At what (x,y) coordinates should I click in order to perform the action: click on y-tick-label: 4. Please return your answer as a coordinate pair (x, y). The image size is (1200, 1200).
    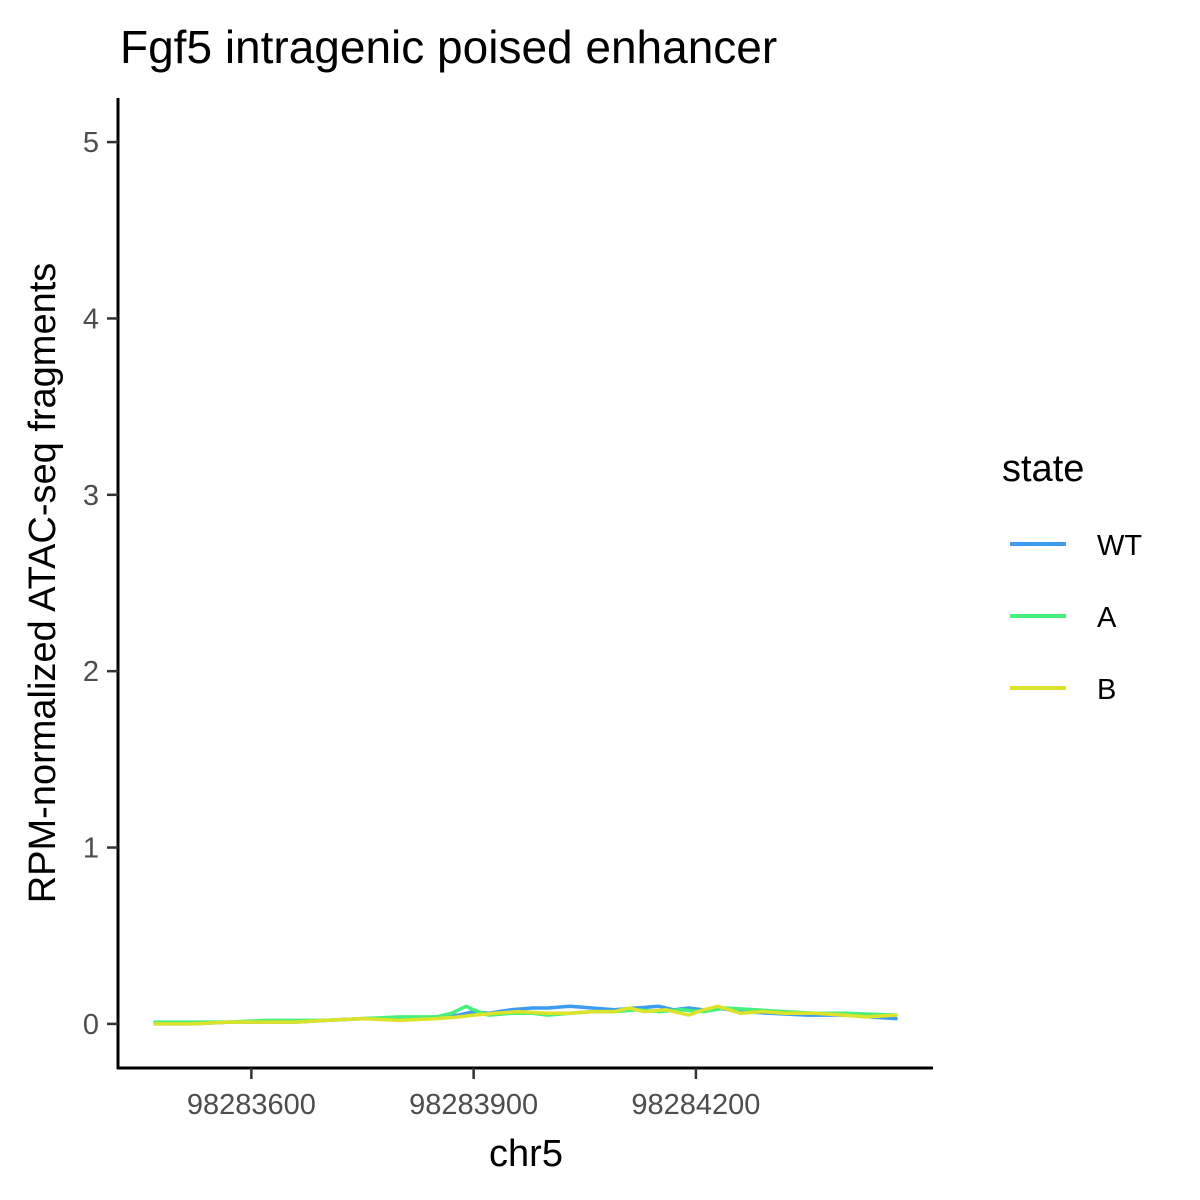
    Looking at the image, I should click on (91, 319).